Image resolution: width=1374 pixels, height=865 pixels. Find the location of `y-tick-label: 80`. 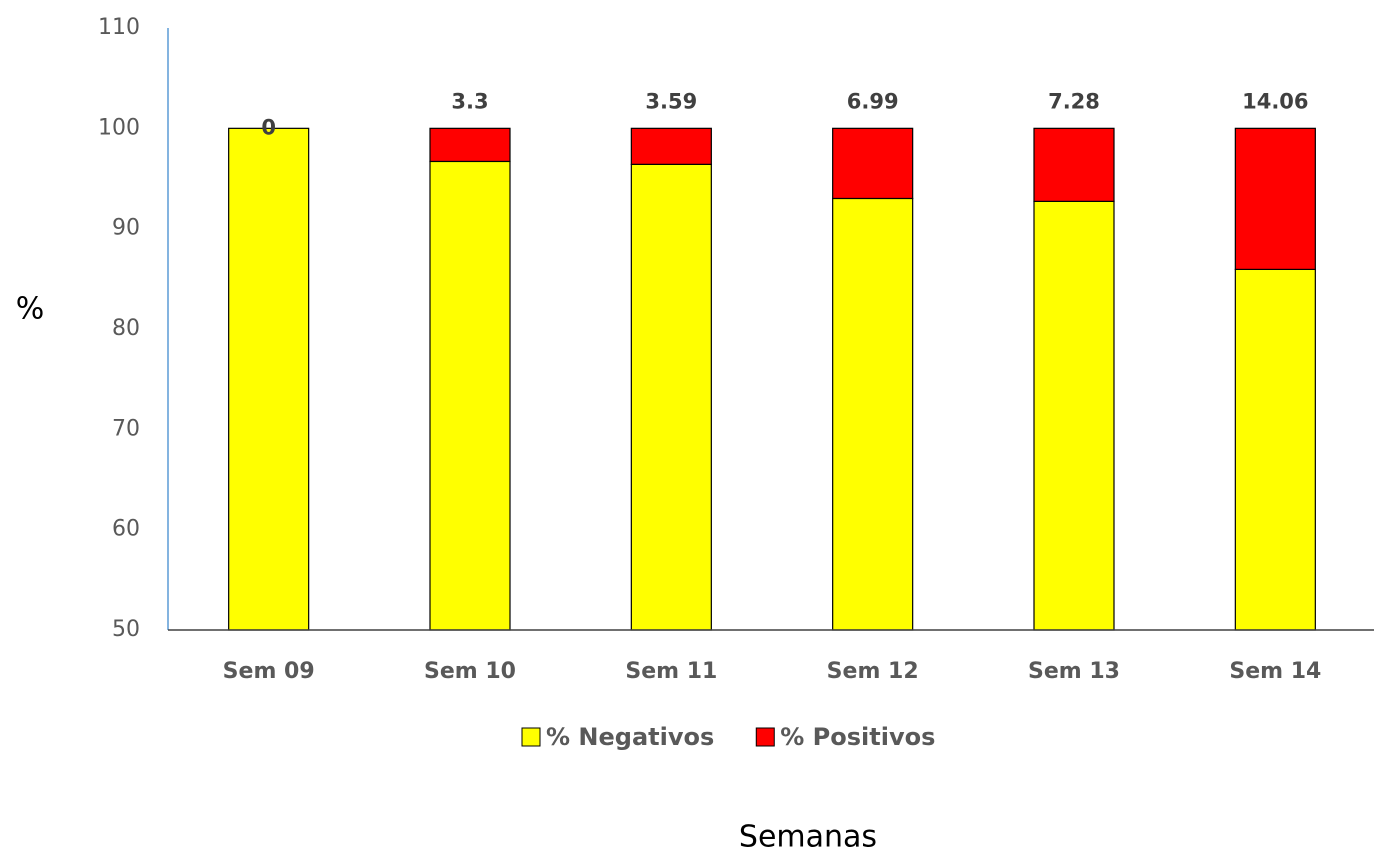

y-tick-label: 80 is located at coordinates (126, 328).